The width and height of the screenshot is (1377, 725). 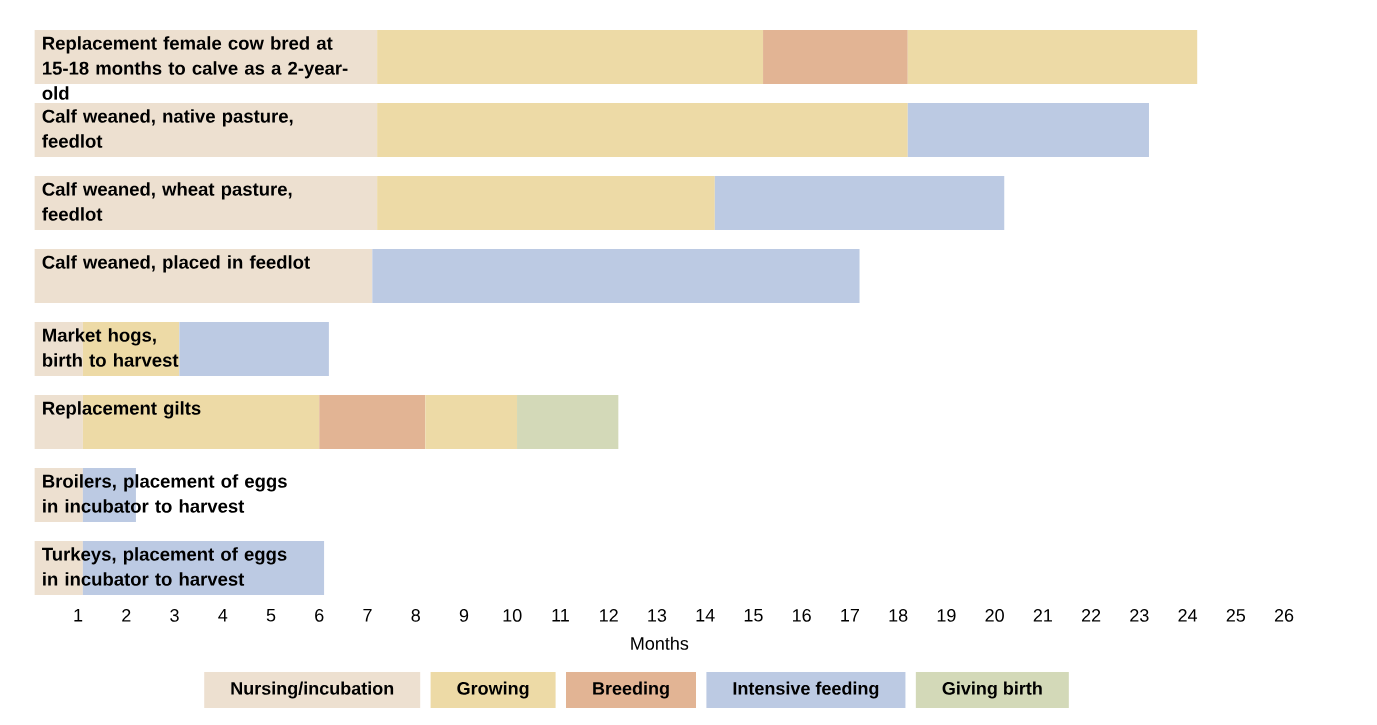 I want to click on x-tick-label: 20, so click(x=994, y=615).